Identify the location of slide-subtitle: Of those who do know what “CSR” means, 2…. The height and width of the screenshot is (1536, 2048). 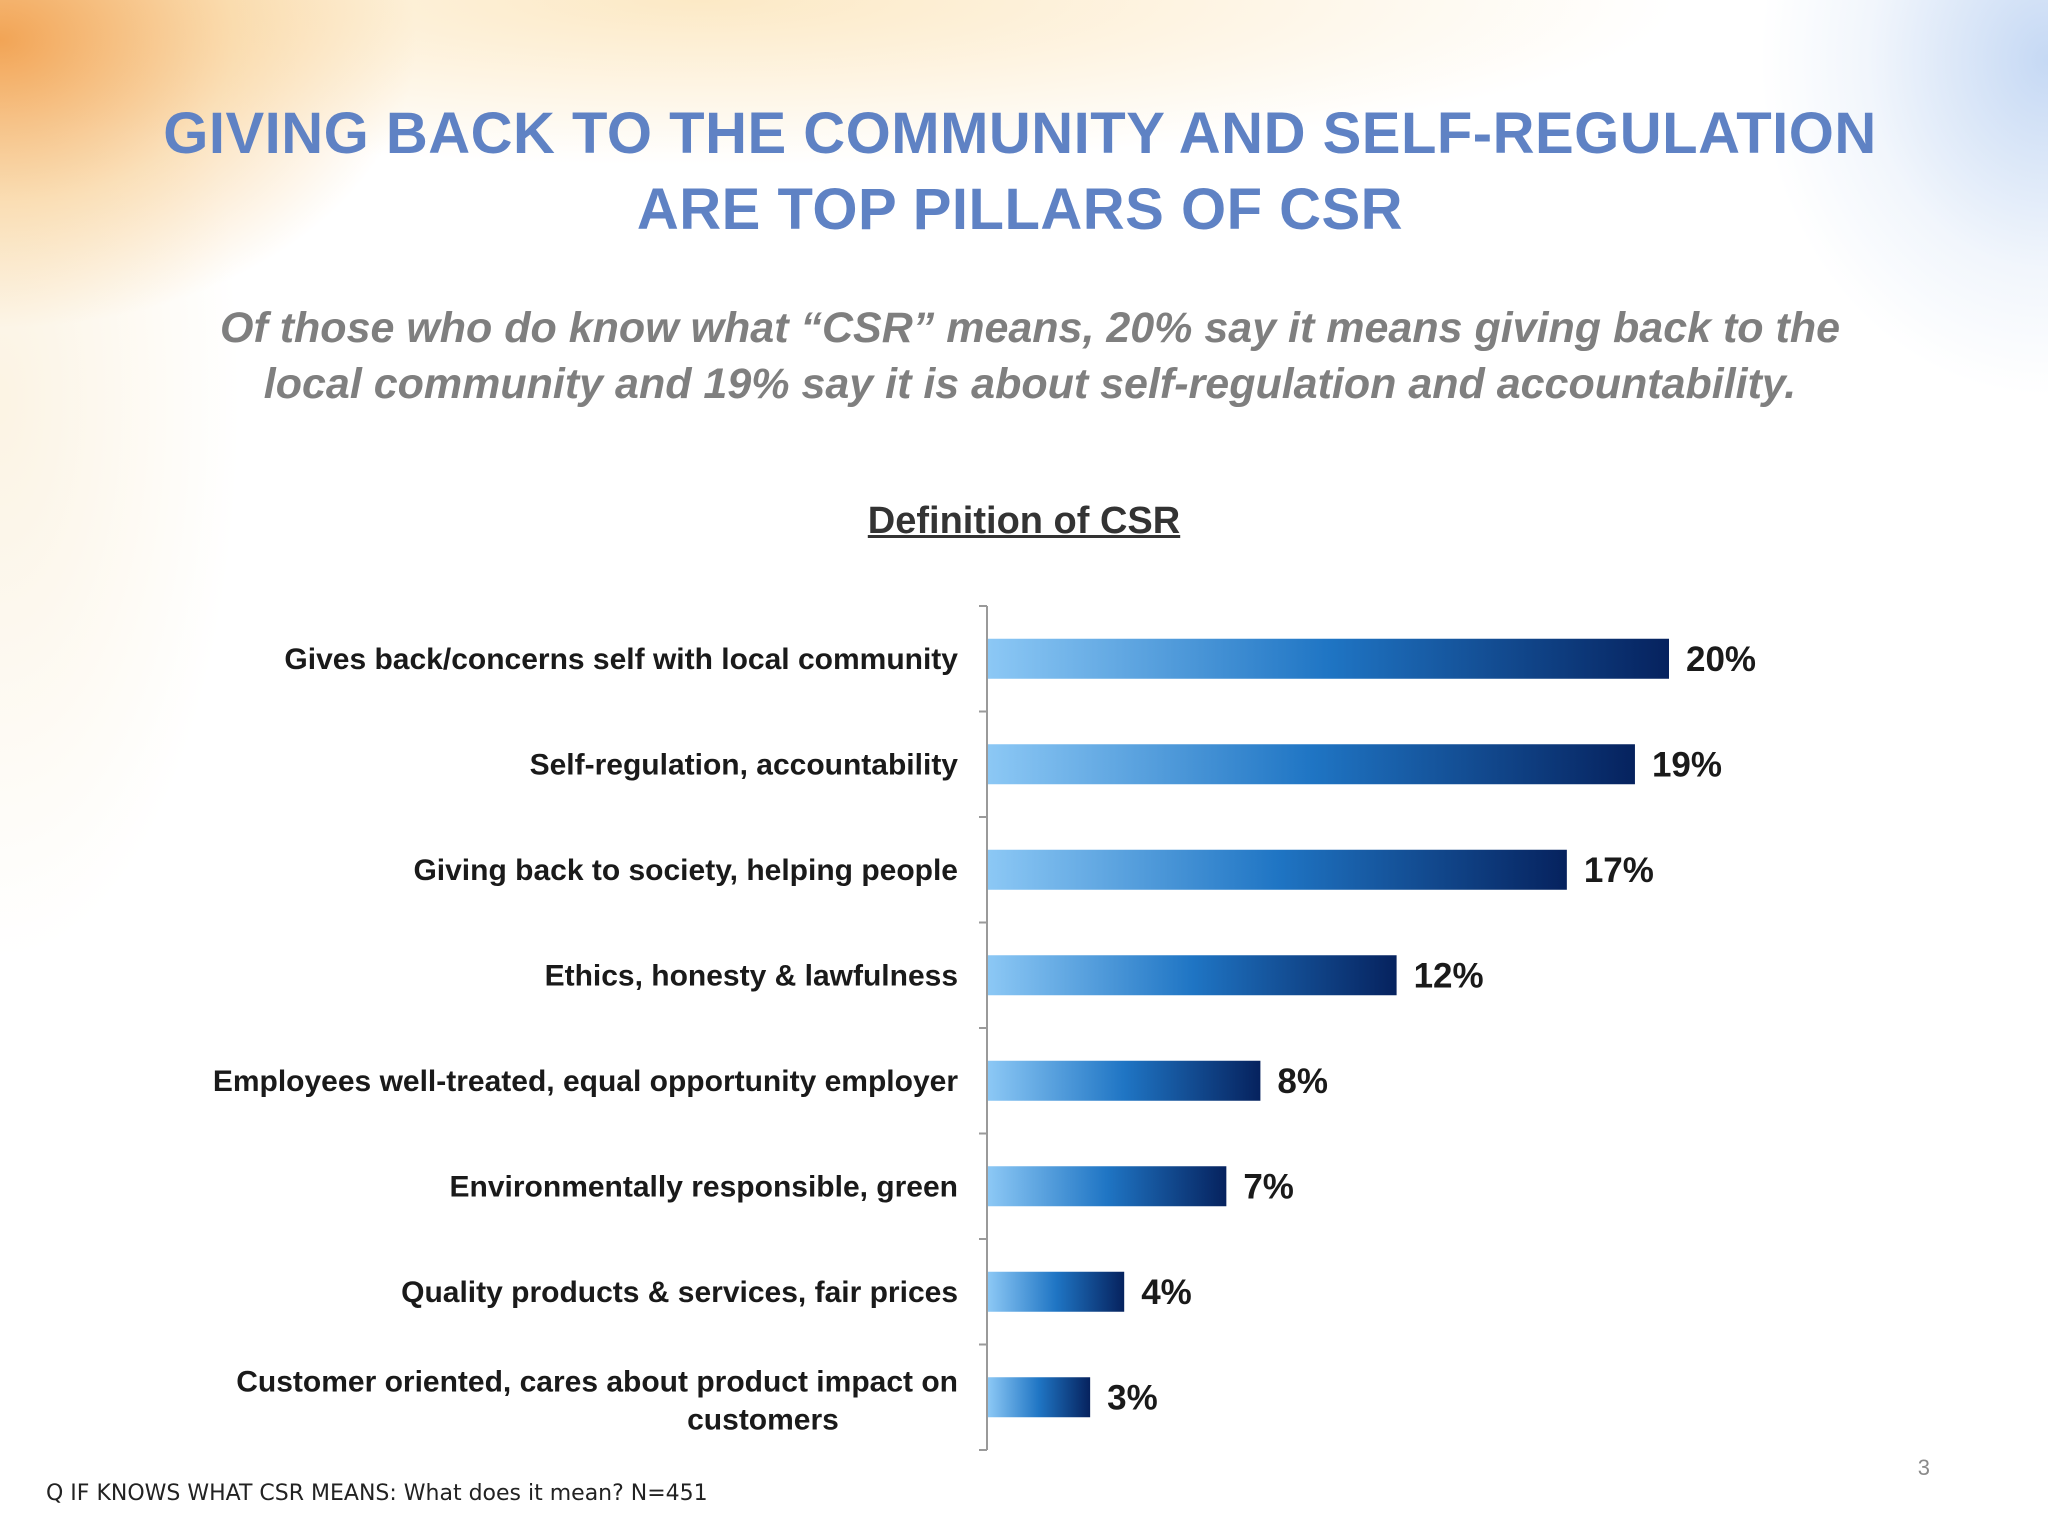
(1030, 356).